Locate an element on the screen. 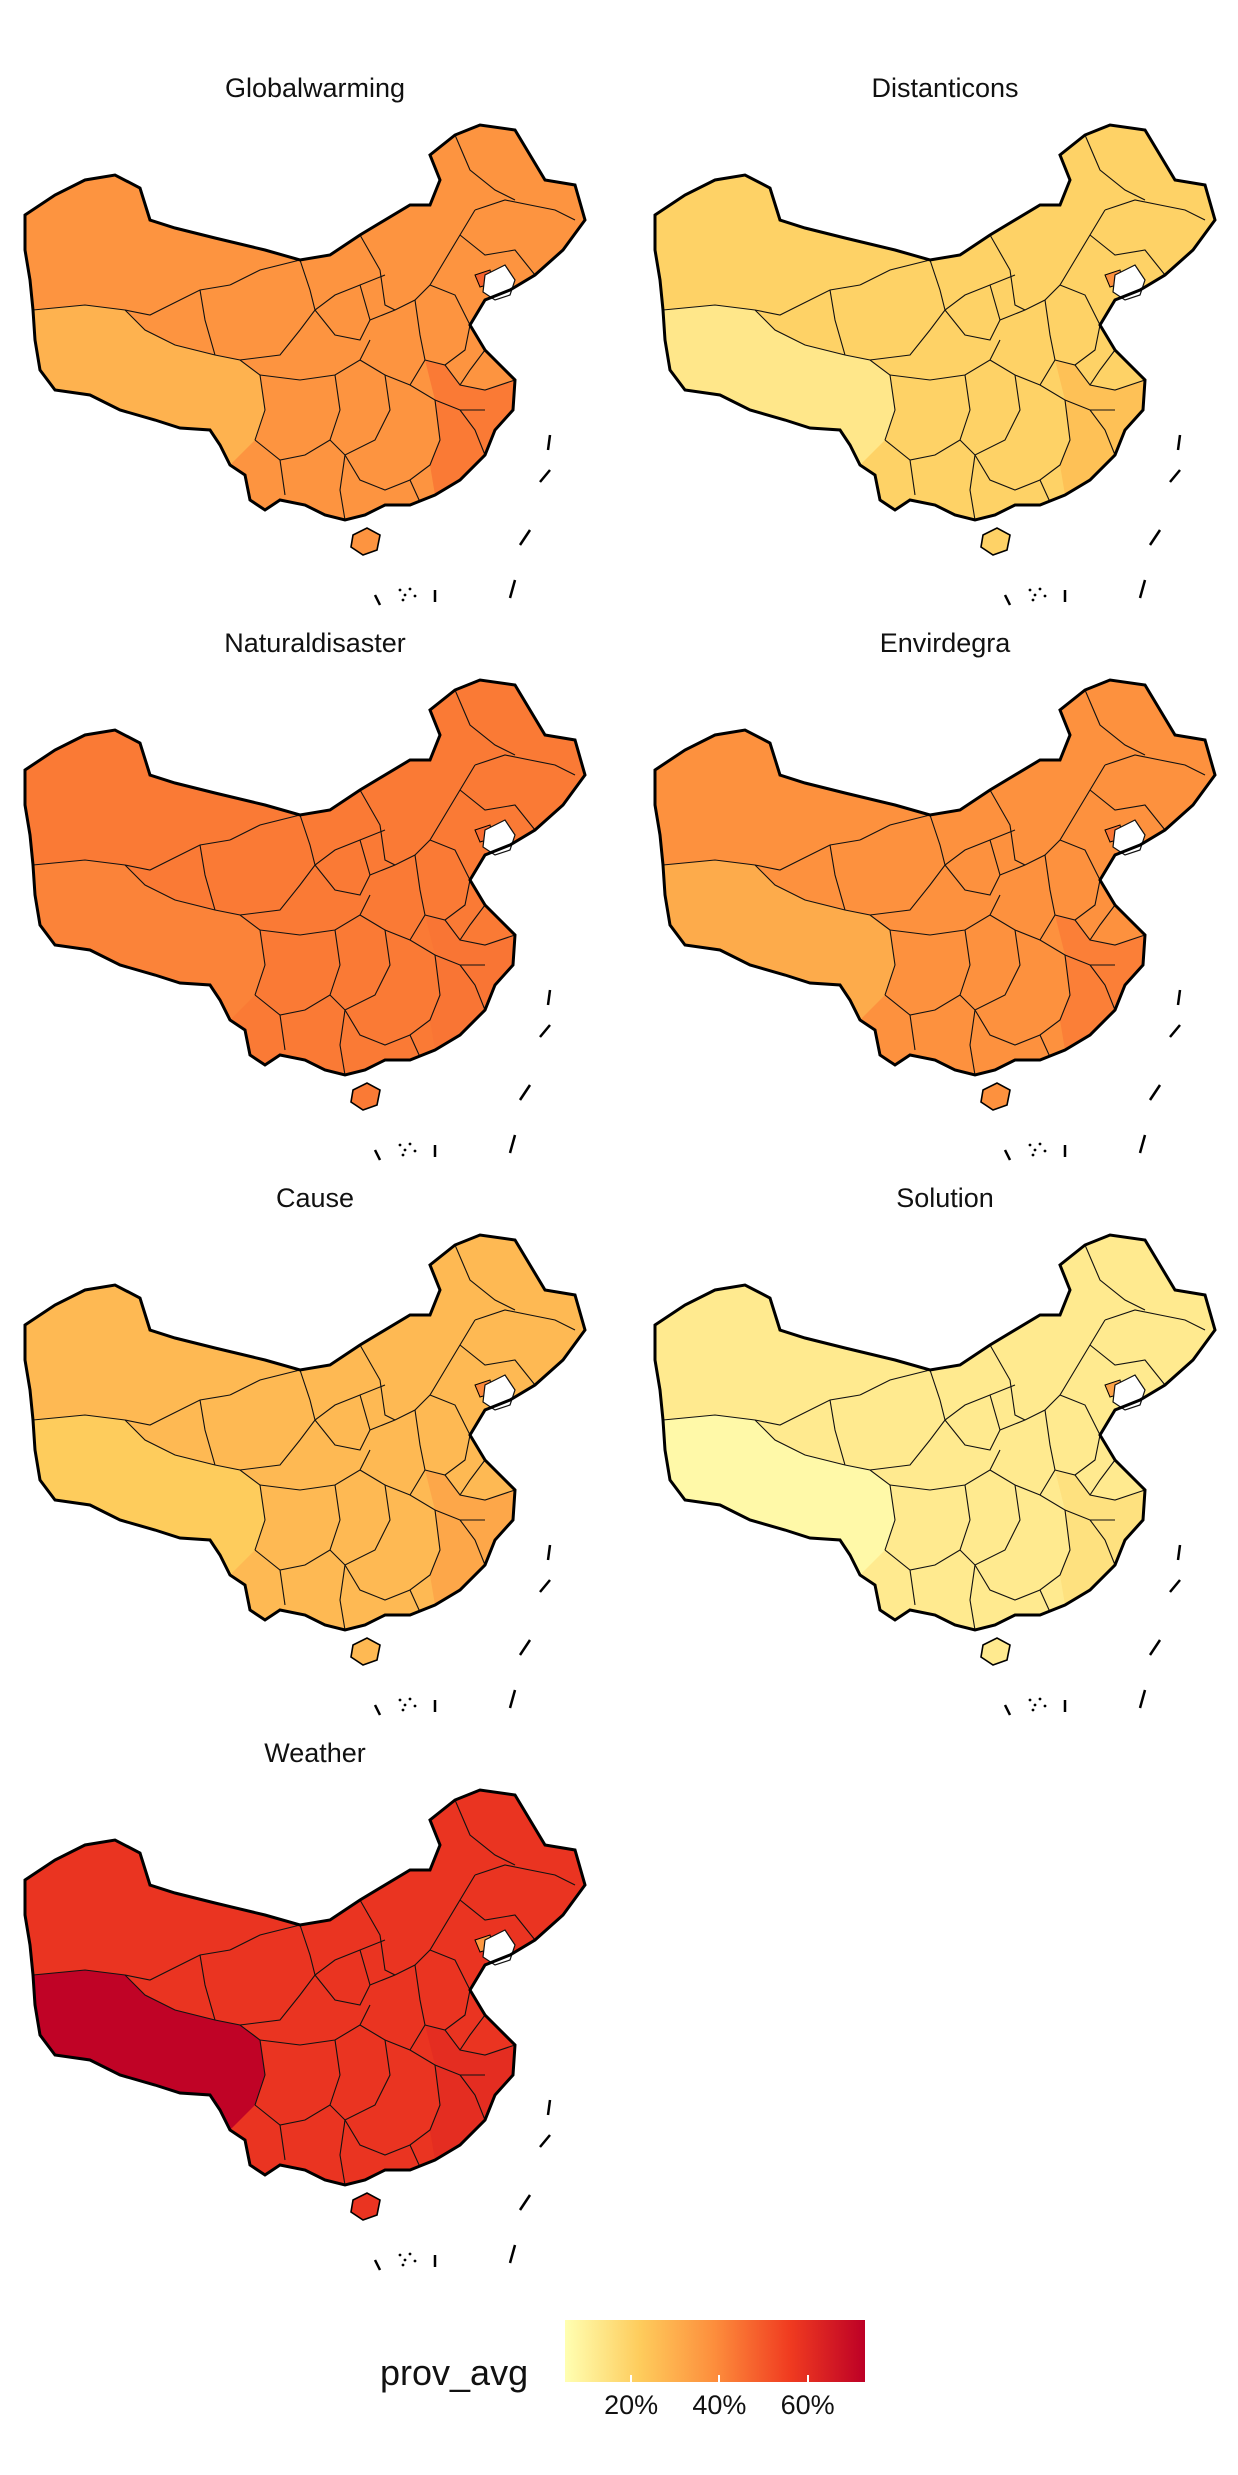  legend-colorbar is located at coordinates (715, 2351).